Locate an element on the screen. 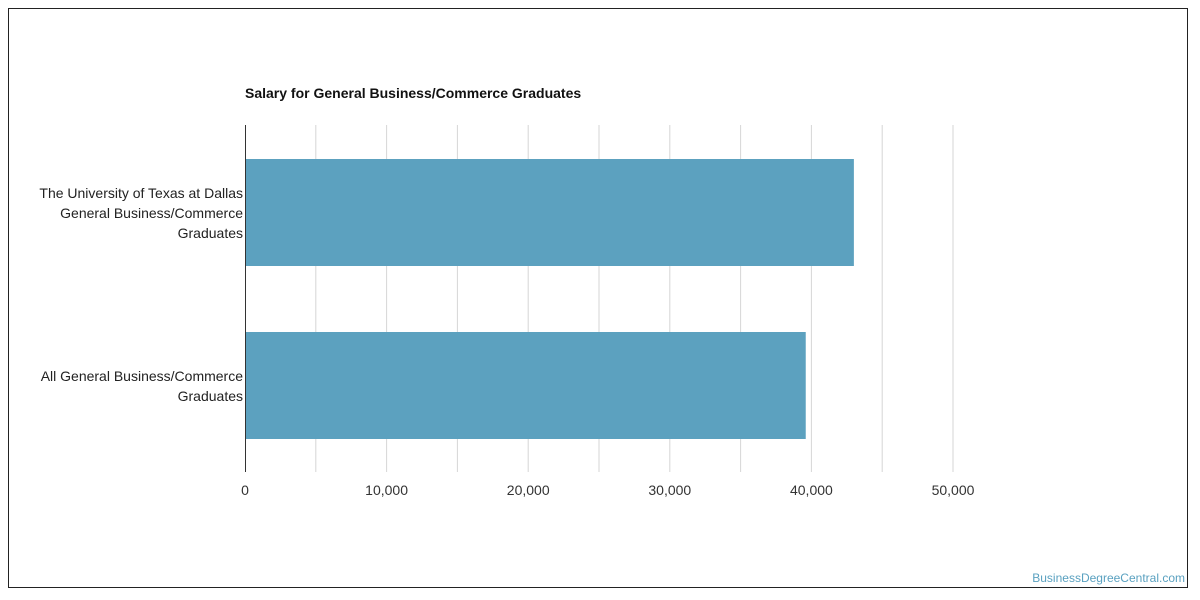 The width and height of the screenshot is (1200, 600). x-tick-label: 50,000 is located at coordinates (953, 490).